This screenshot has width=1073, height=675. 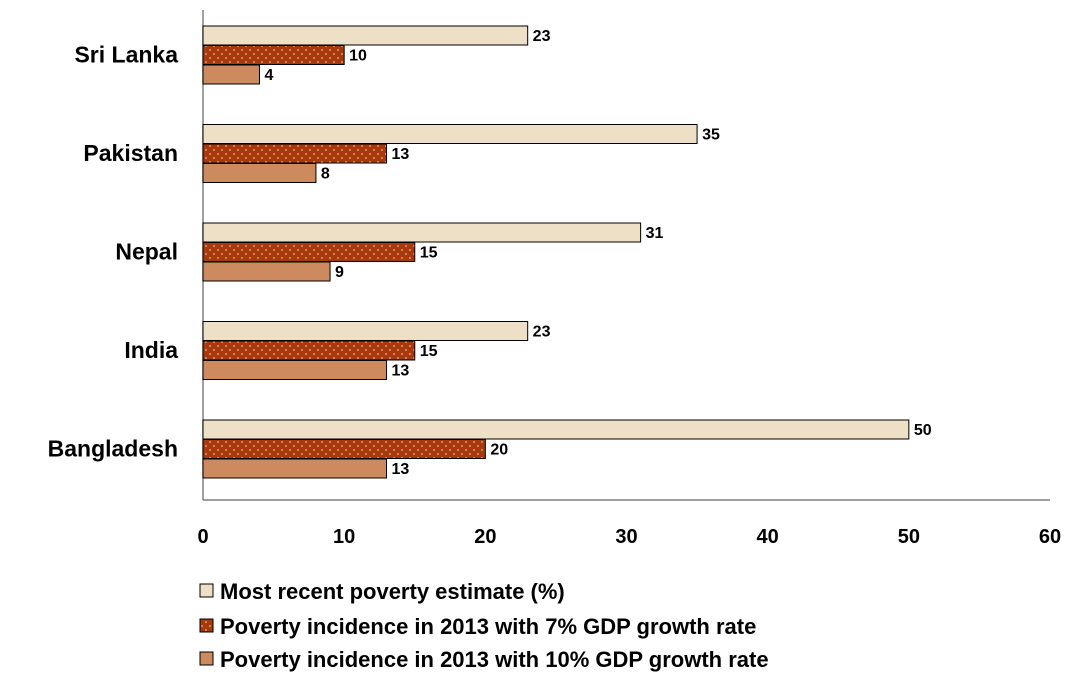 I want to click on x-tick-label: 0, so click(x=202, y=537).